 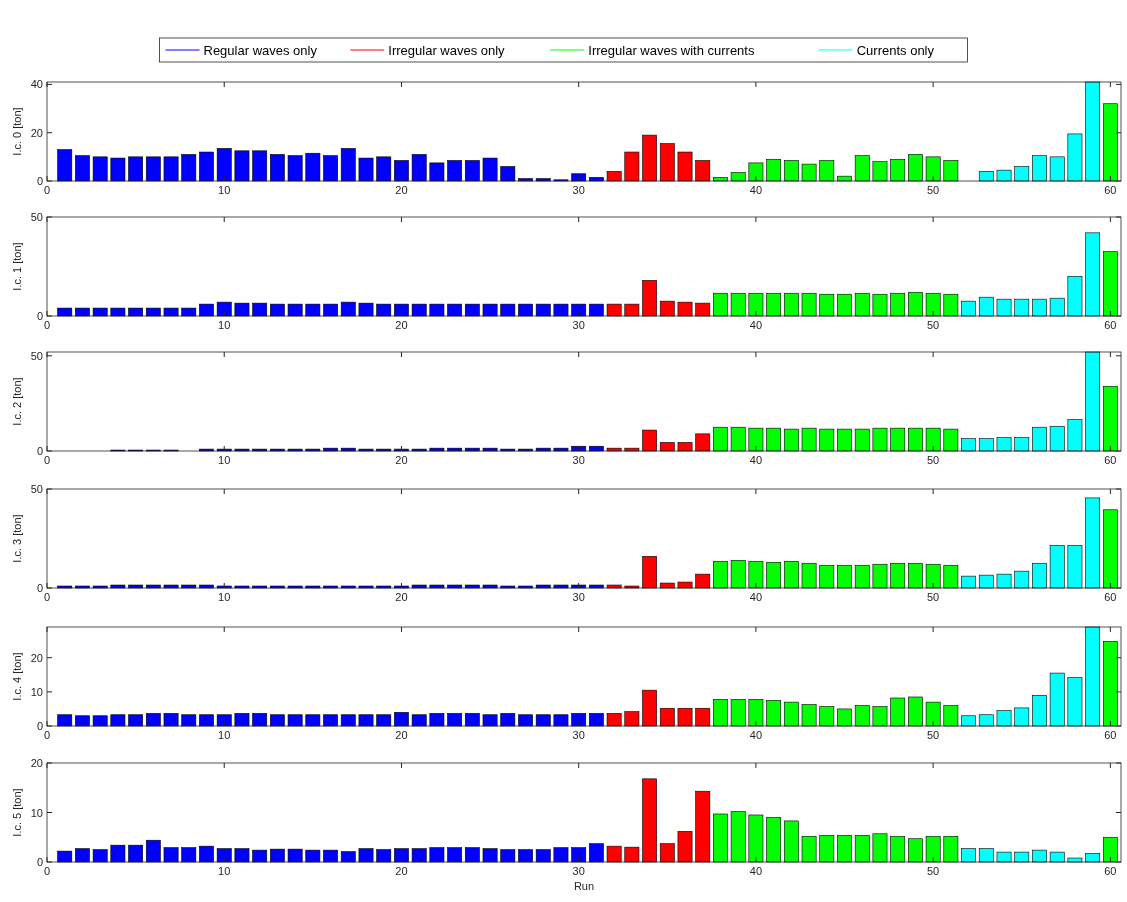 What do you see at coordinates (895, 50) in the screenshot?
I see `legend-label: Currents only` at bounding box center [895, 50].